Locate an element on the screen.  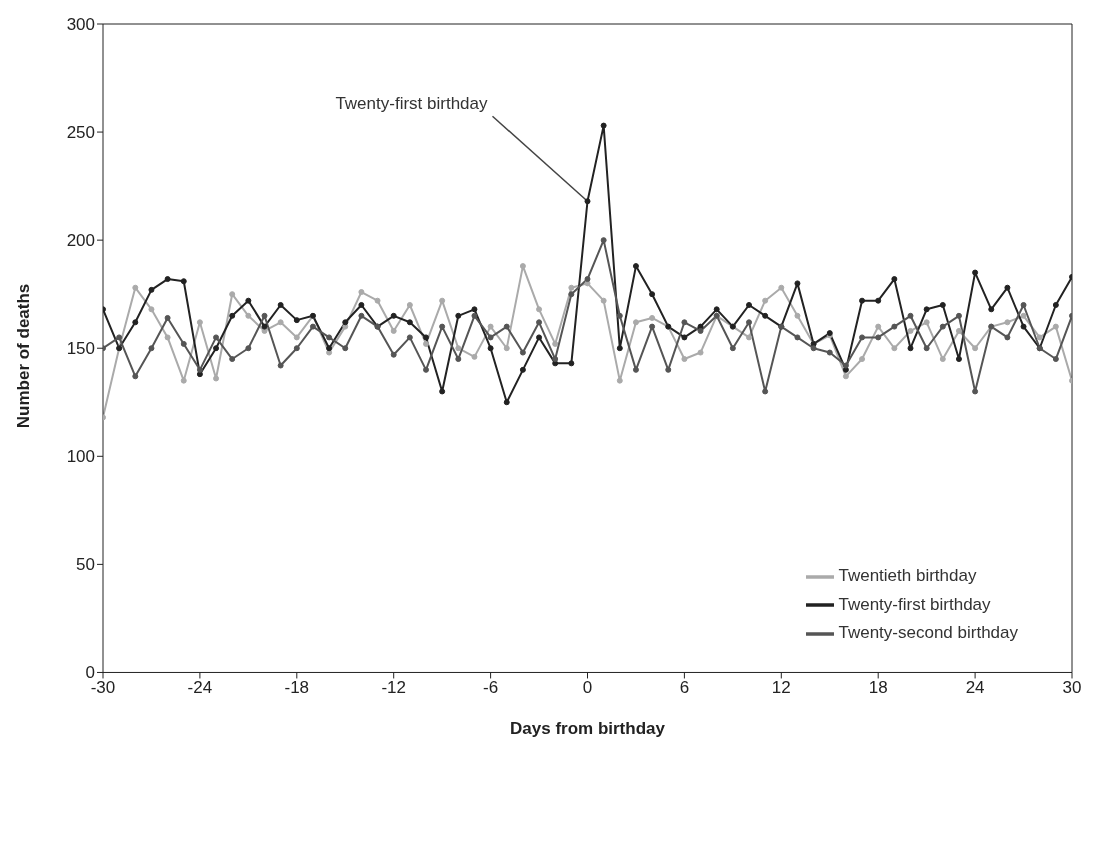
x-tick-label: -6 is located at coordinates (491, 687).